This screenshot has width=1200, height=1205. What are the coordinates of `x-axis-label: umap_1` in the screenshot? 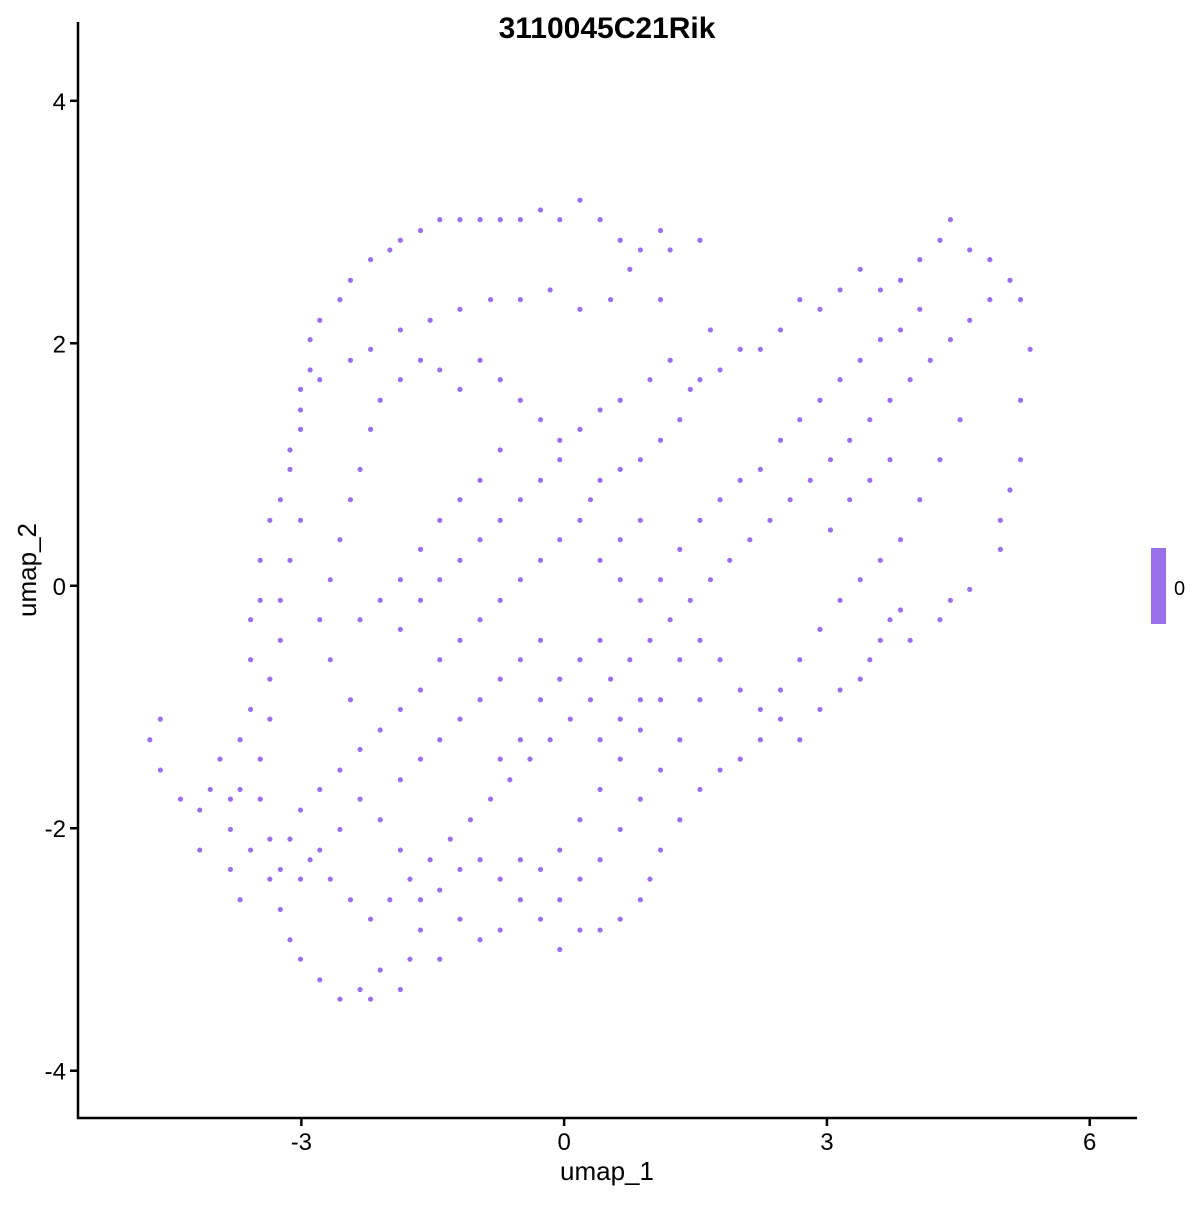 It's located at (607, 1171).